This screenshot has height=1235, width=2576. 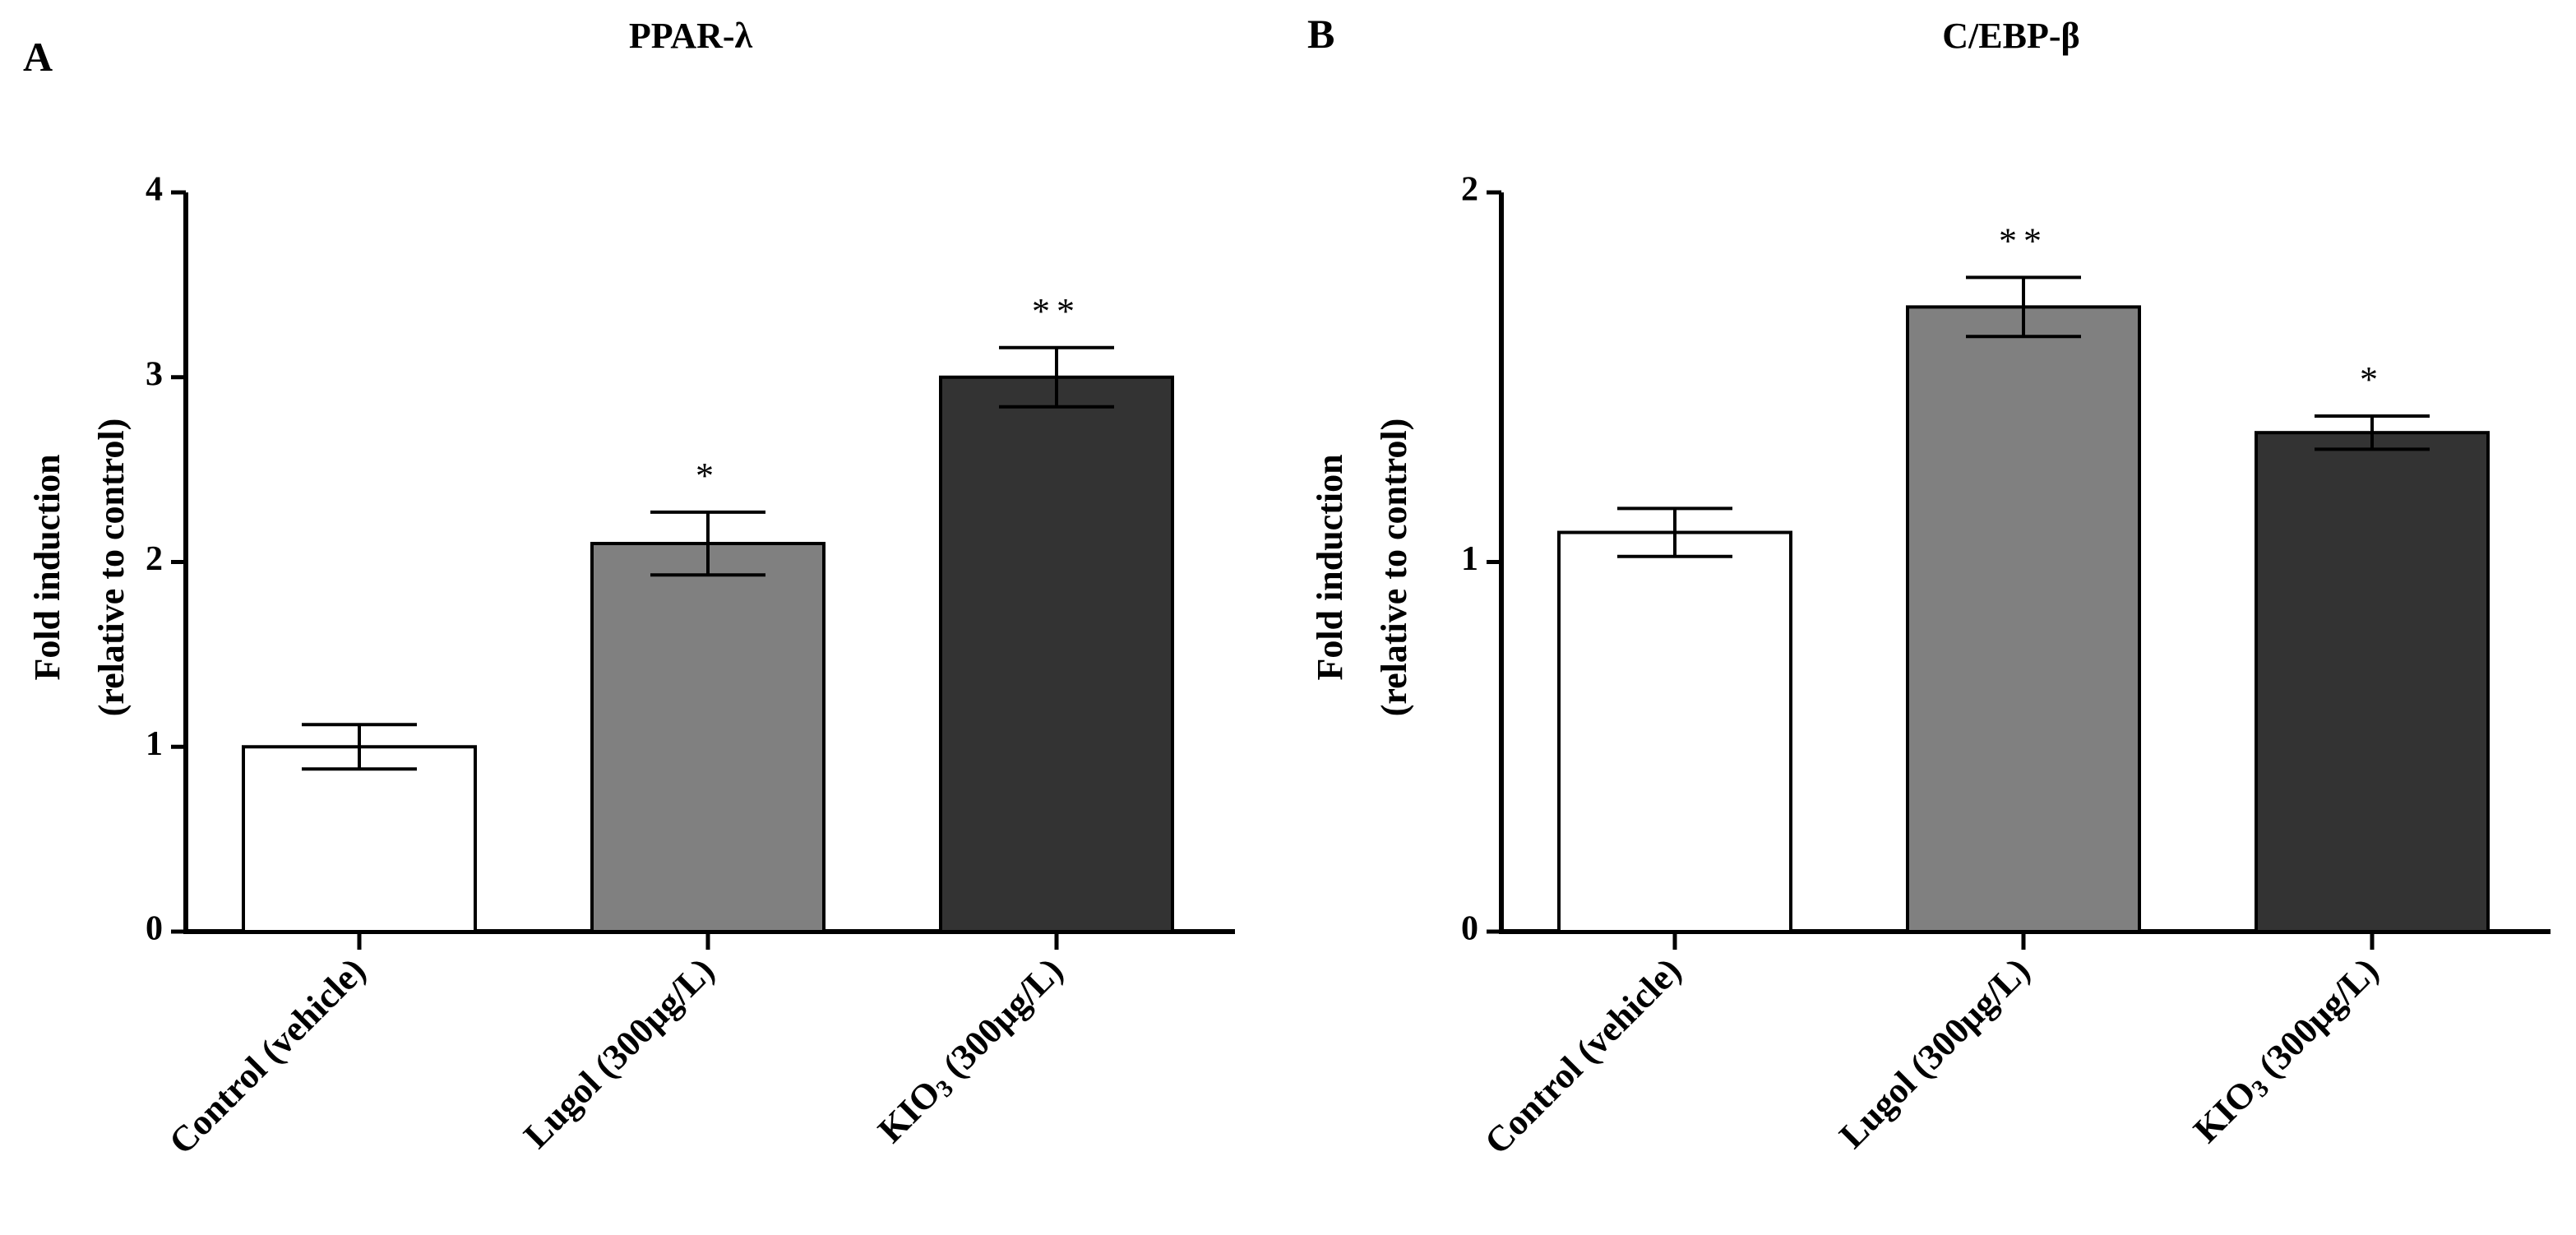 What do you see at coordinates (1320, 34) in the screenshot?
I see `panel-letter: B` at bounding box center [1320, 34].